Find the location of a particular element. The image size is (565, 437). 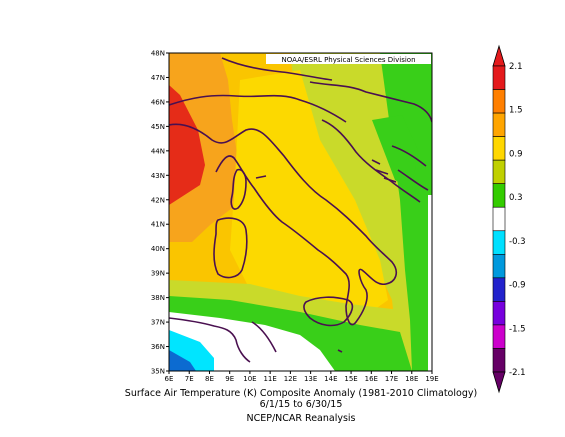

credit-text: NOAA/ESRL Physical Sciences Division is located at coordinates (348, 60).